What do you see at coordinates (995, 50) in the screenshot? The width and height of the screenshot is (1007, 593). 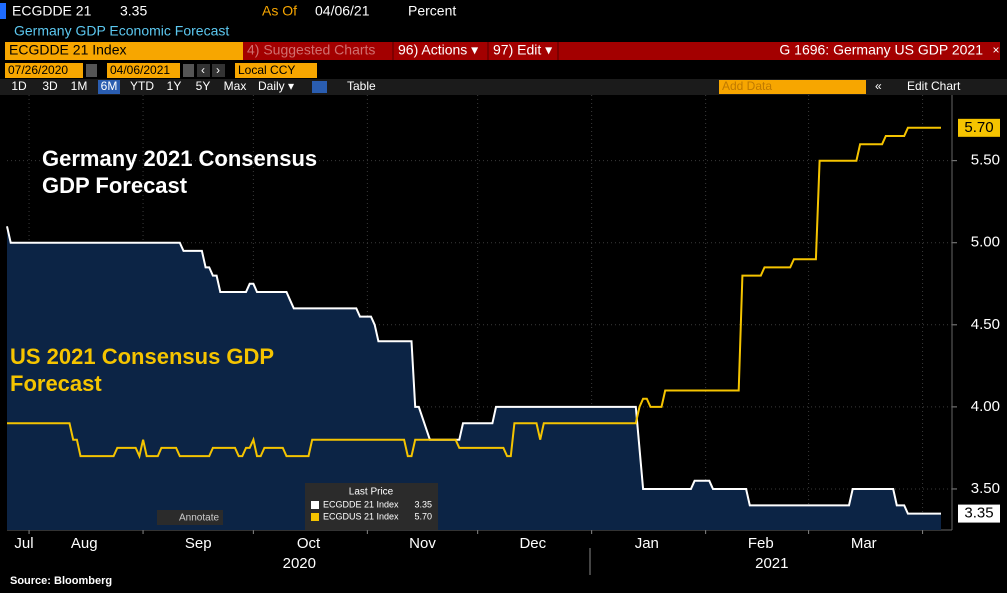 I see `close: ×` at bounding box center [995, 50].